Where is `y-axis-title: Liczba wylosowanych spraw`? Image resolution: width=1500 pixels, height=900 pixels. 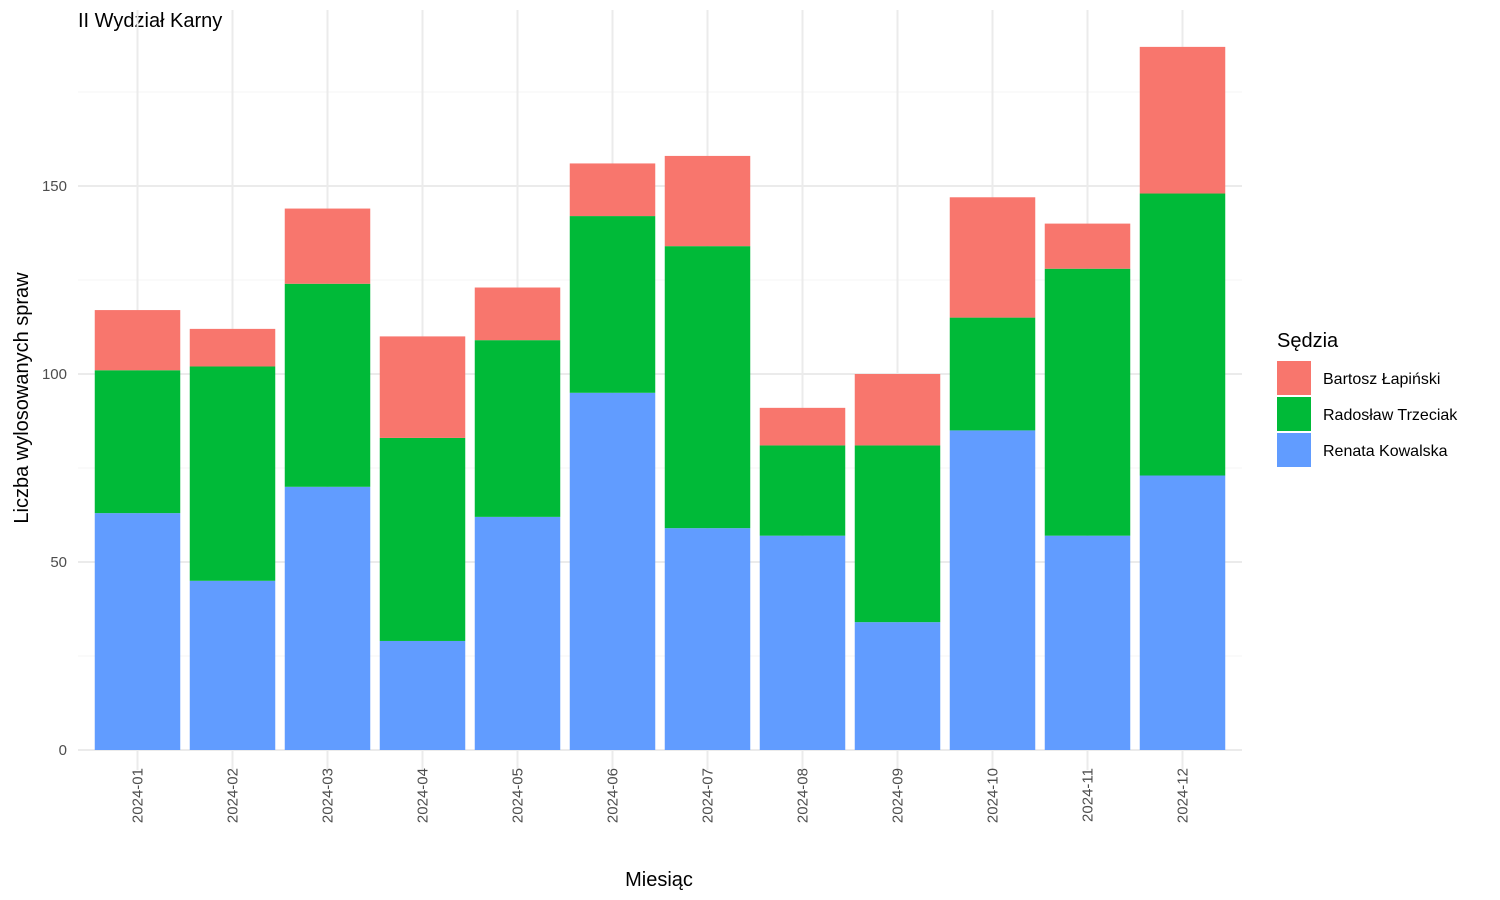
y-axis-title: Liczba wylosowanych spraw is located at coordinates (22, 398).